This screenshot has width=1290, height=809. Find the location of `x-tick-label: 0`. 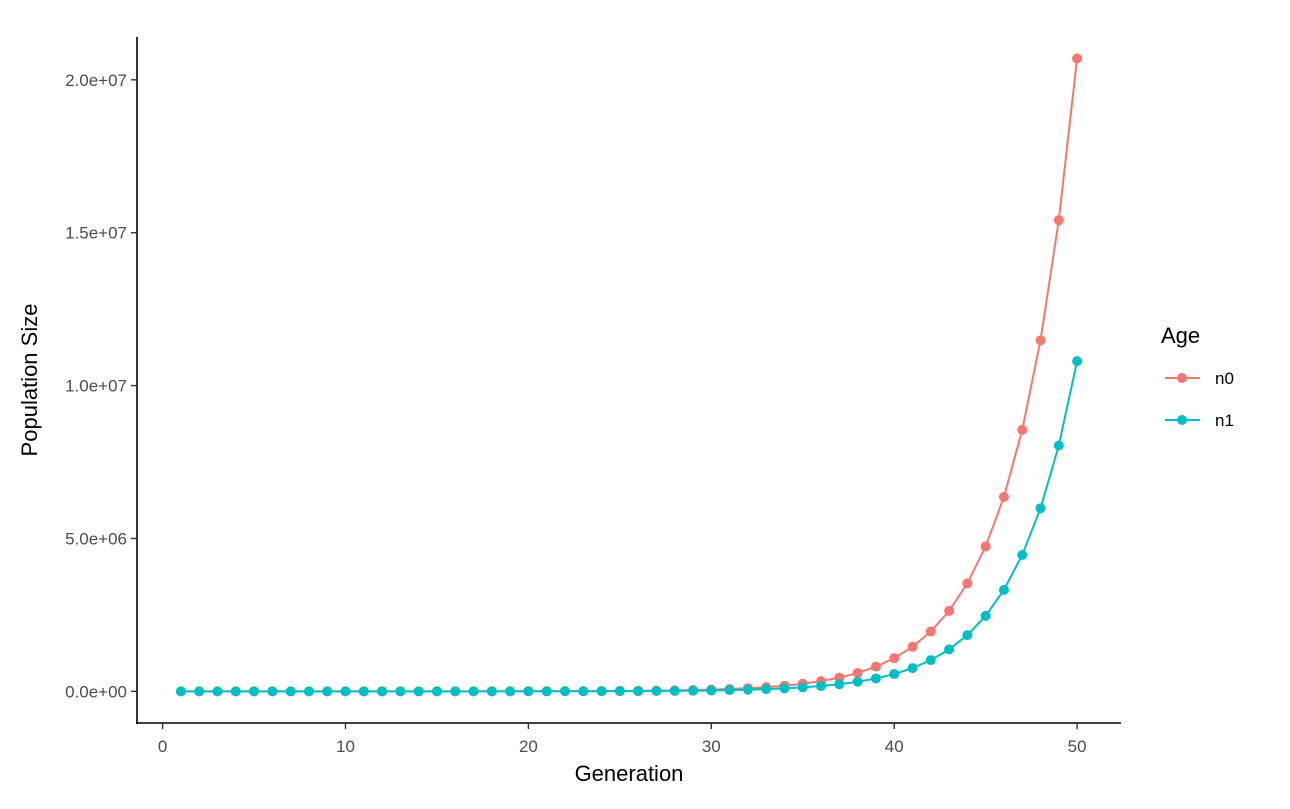

x-tick-label: 0 is located at coordinates (162, 746).